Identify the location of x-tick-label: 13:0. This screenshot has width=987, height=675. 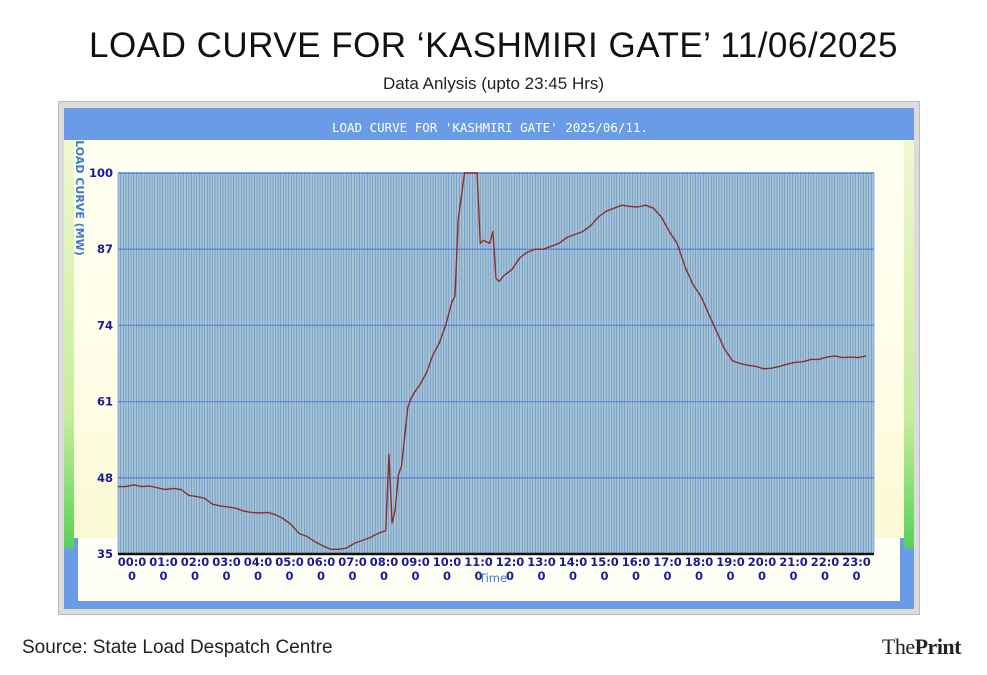
(541, 562).